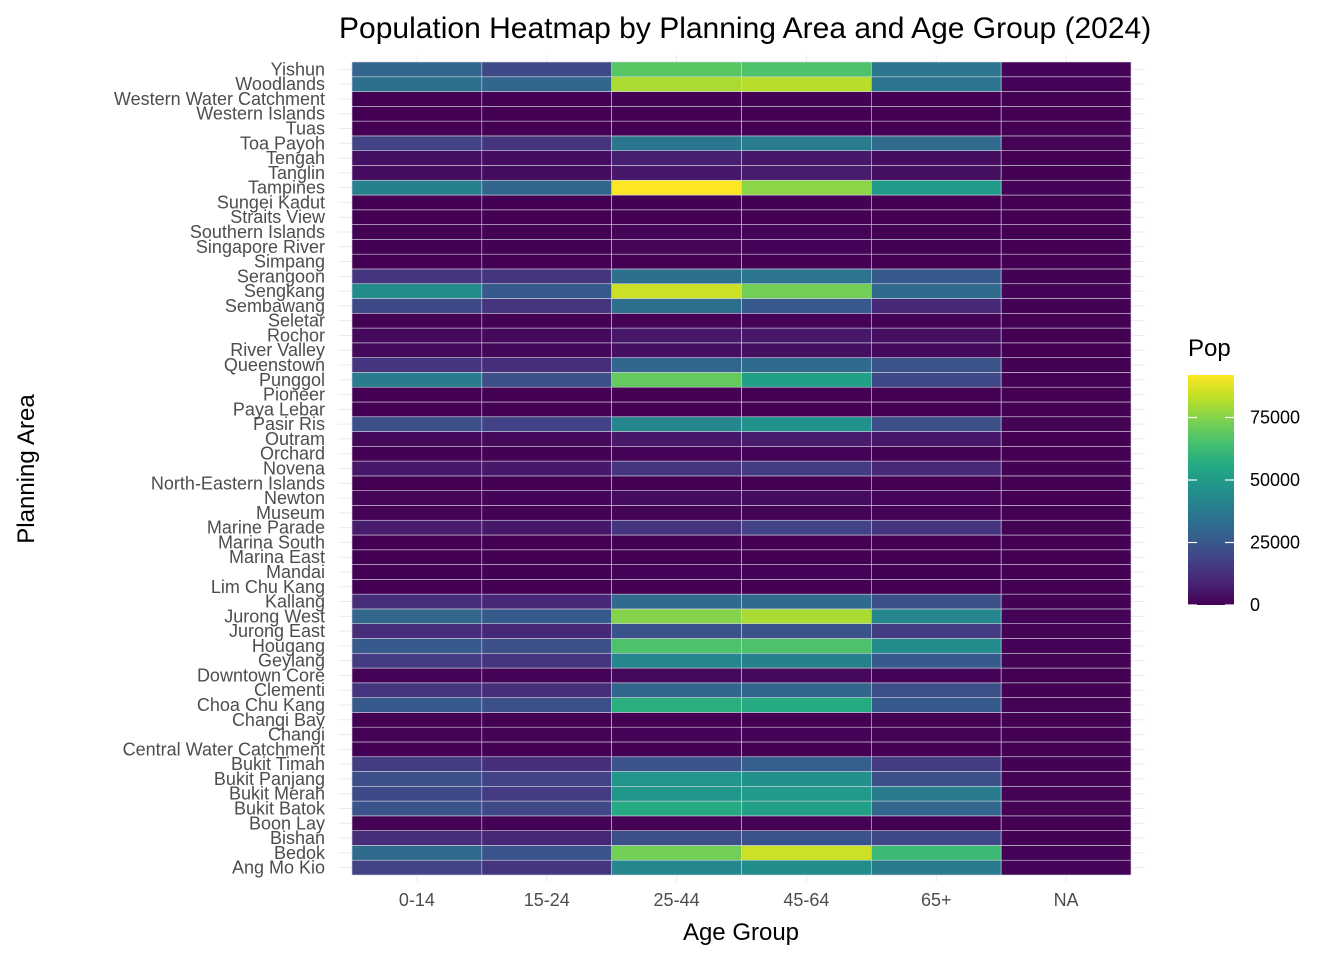  I want to click on y-tick-label: Rochor, so click(296, 335).